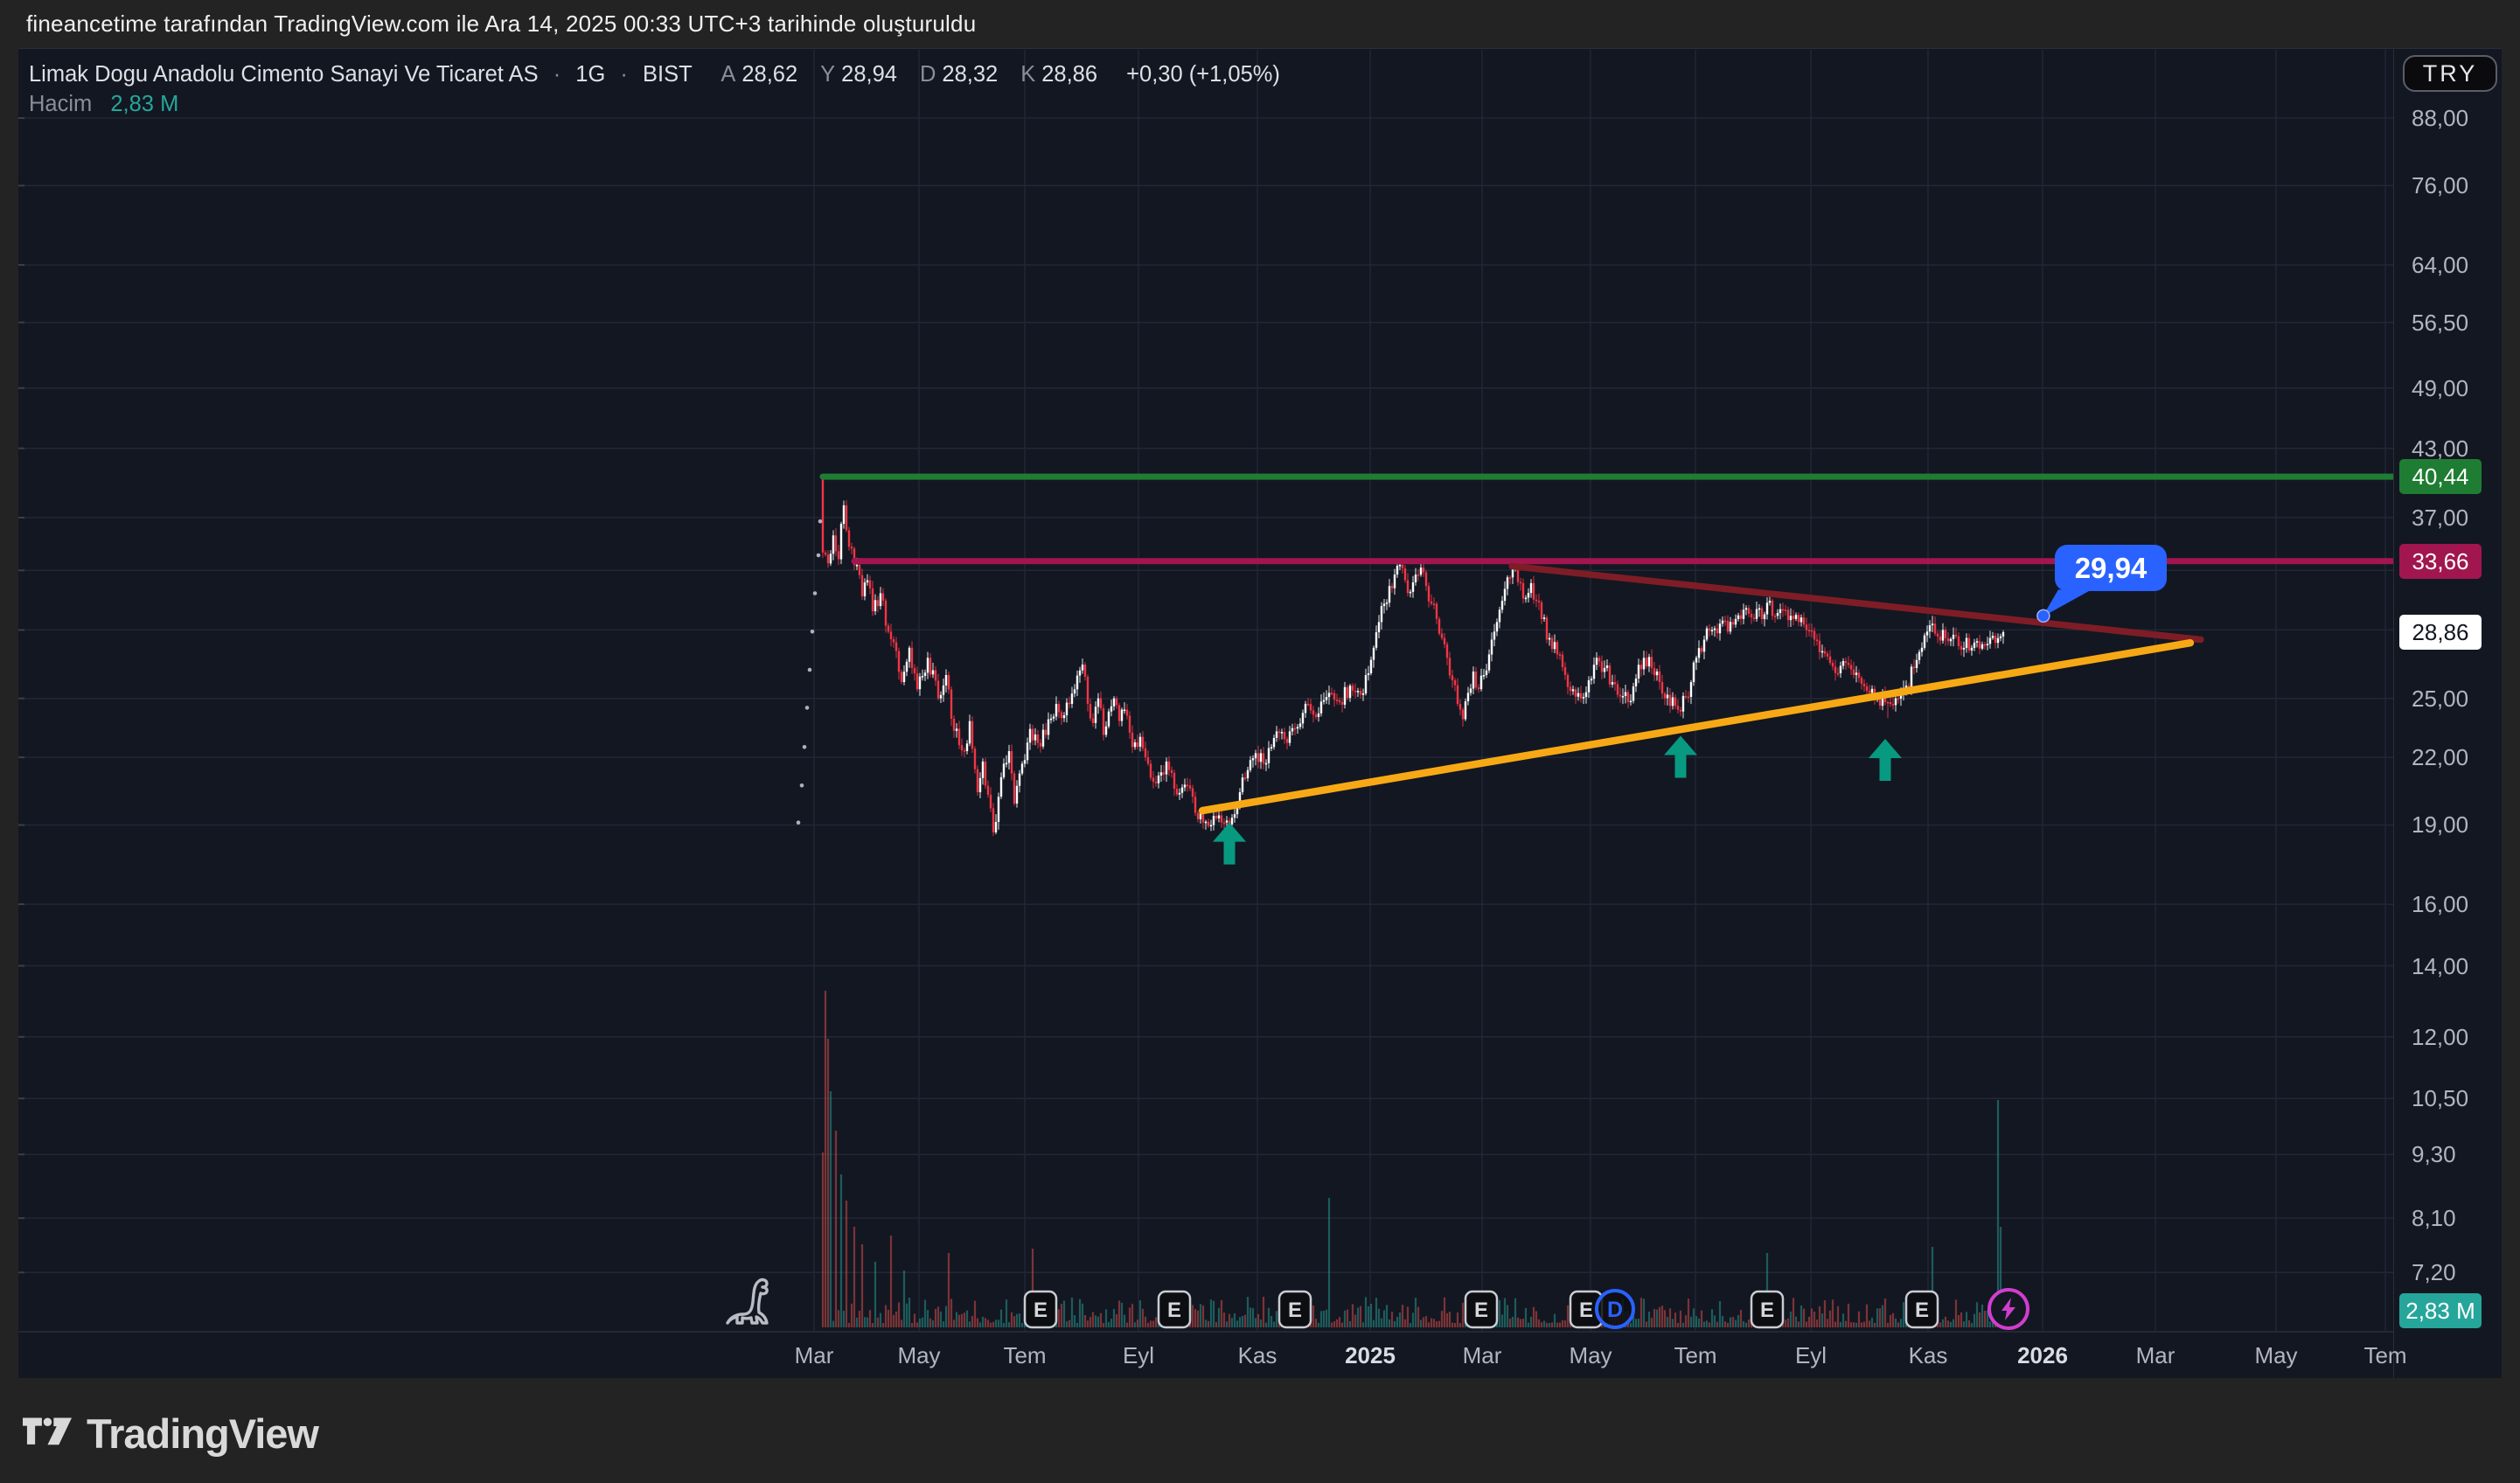 The height and width of the screenshot is (1483, 2520). I want to click on currency-toggle-button: TRY, so click(2450, 73).